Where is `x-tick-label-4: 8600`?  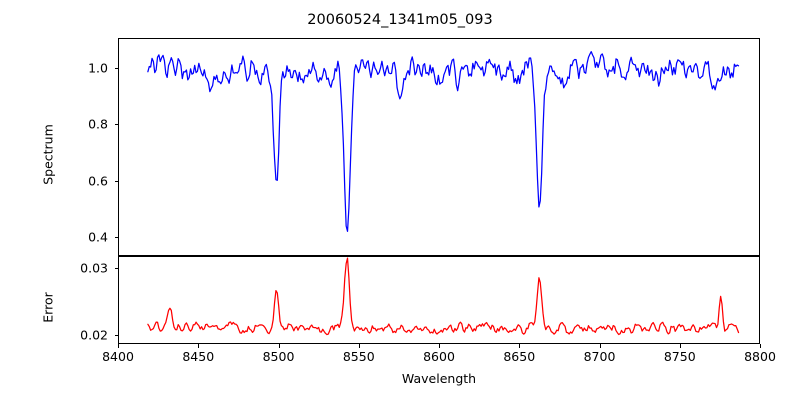 x-tick-label-4: 8600 is located at coordinates (439, 356).